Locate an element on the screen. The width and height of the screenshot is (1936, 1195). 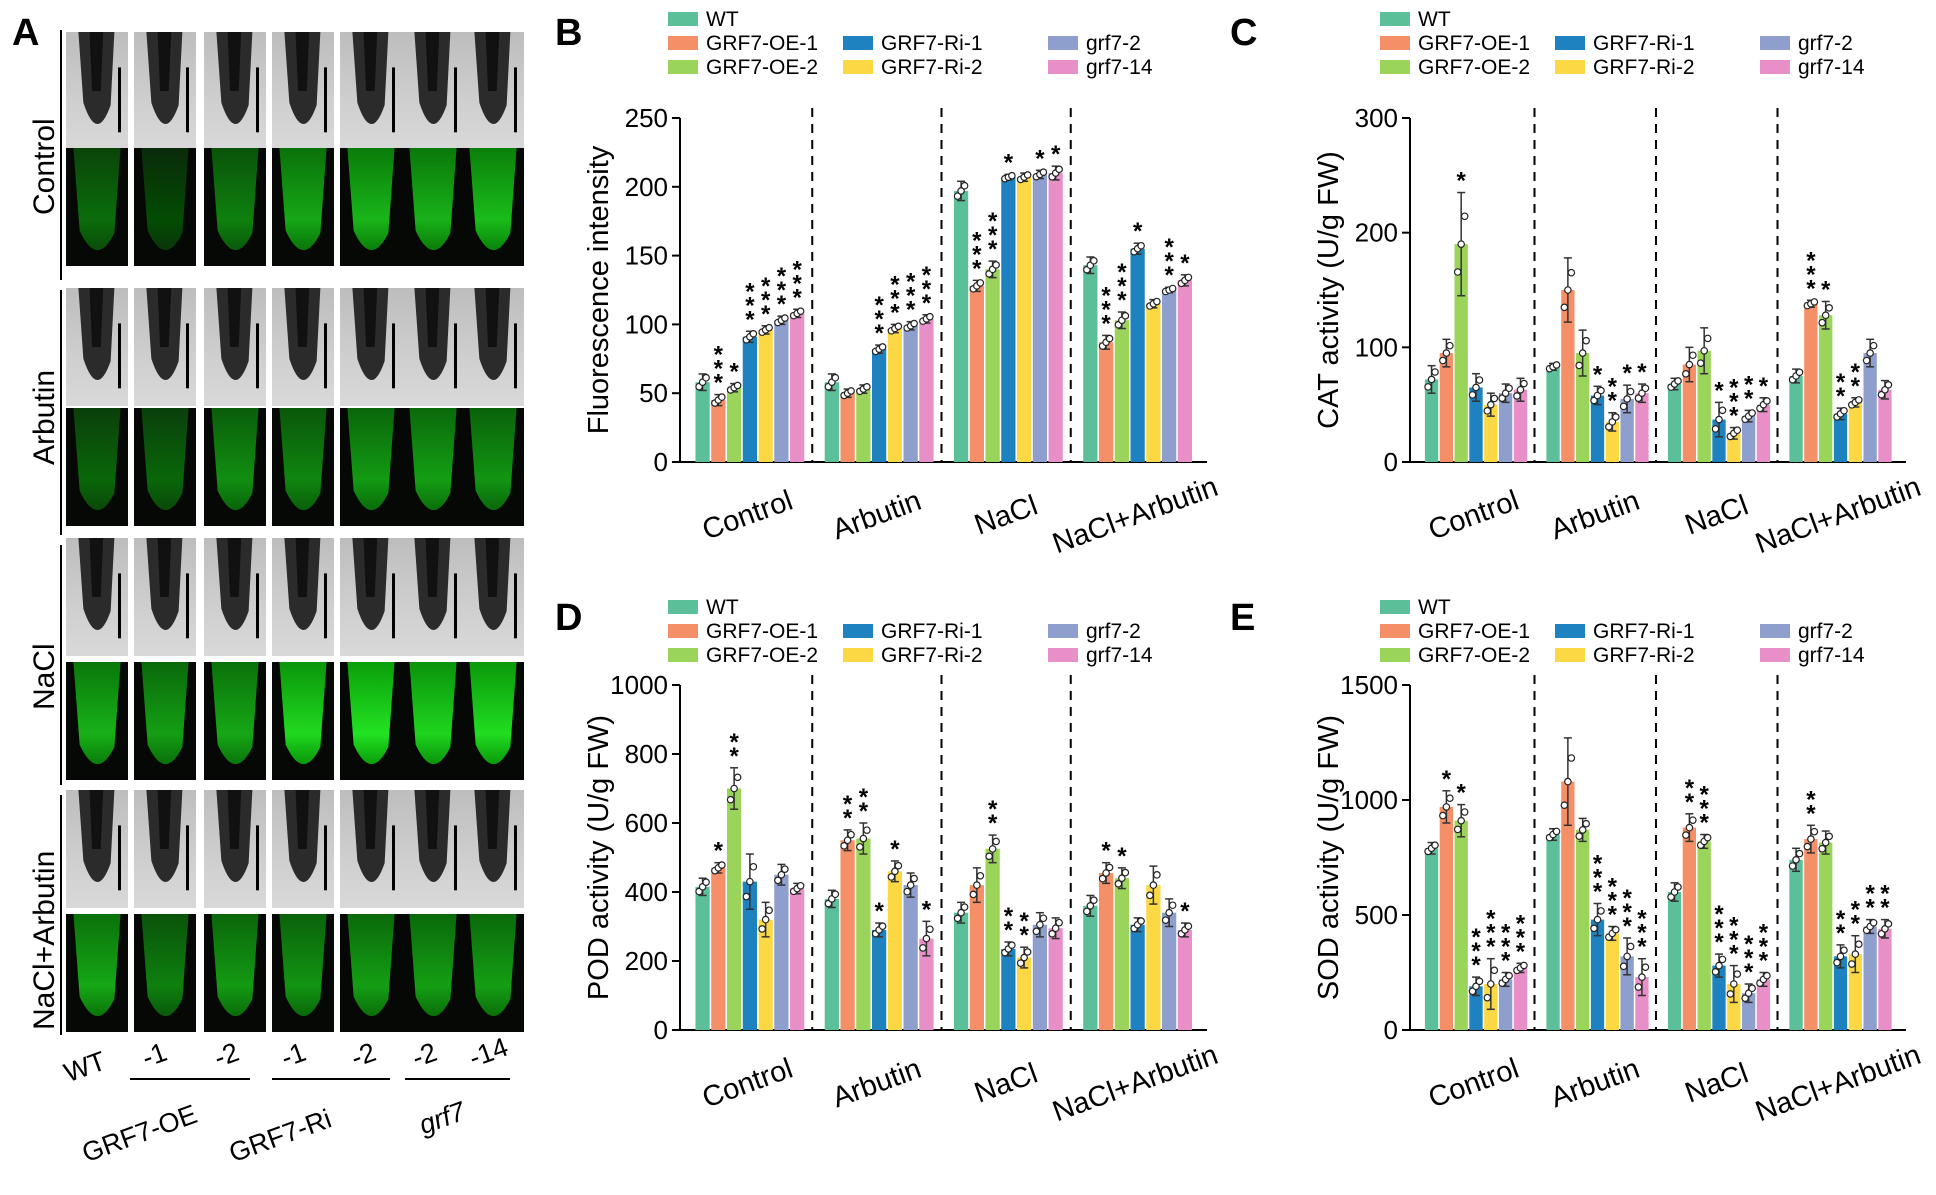
bar-GRF7-Ri-1-Arbutin is located at coordinates (1597, 428).